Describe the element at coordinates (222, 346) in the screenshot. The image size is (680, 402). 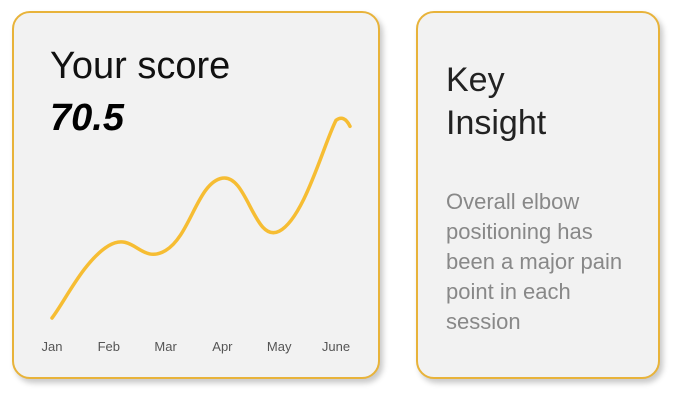
I see `x-tick-label: Apr` at that location.